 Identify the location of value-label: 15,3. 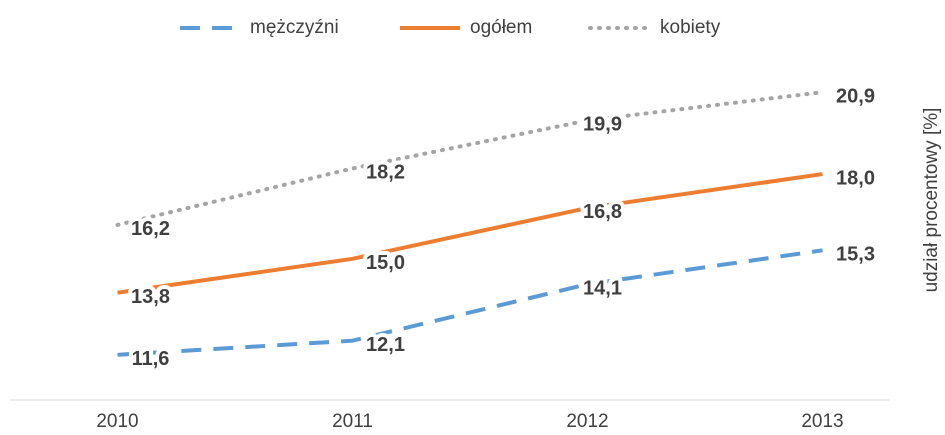
(855, 255).